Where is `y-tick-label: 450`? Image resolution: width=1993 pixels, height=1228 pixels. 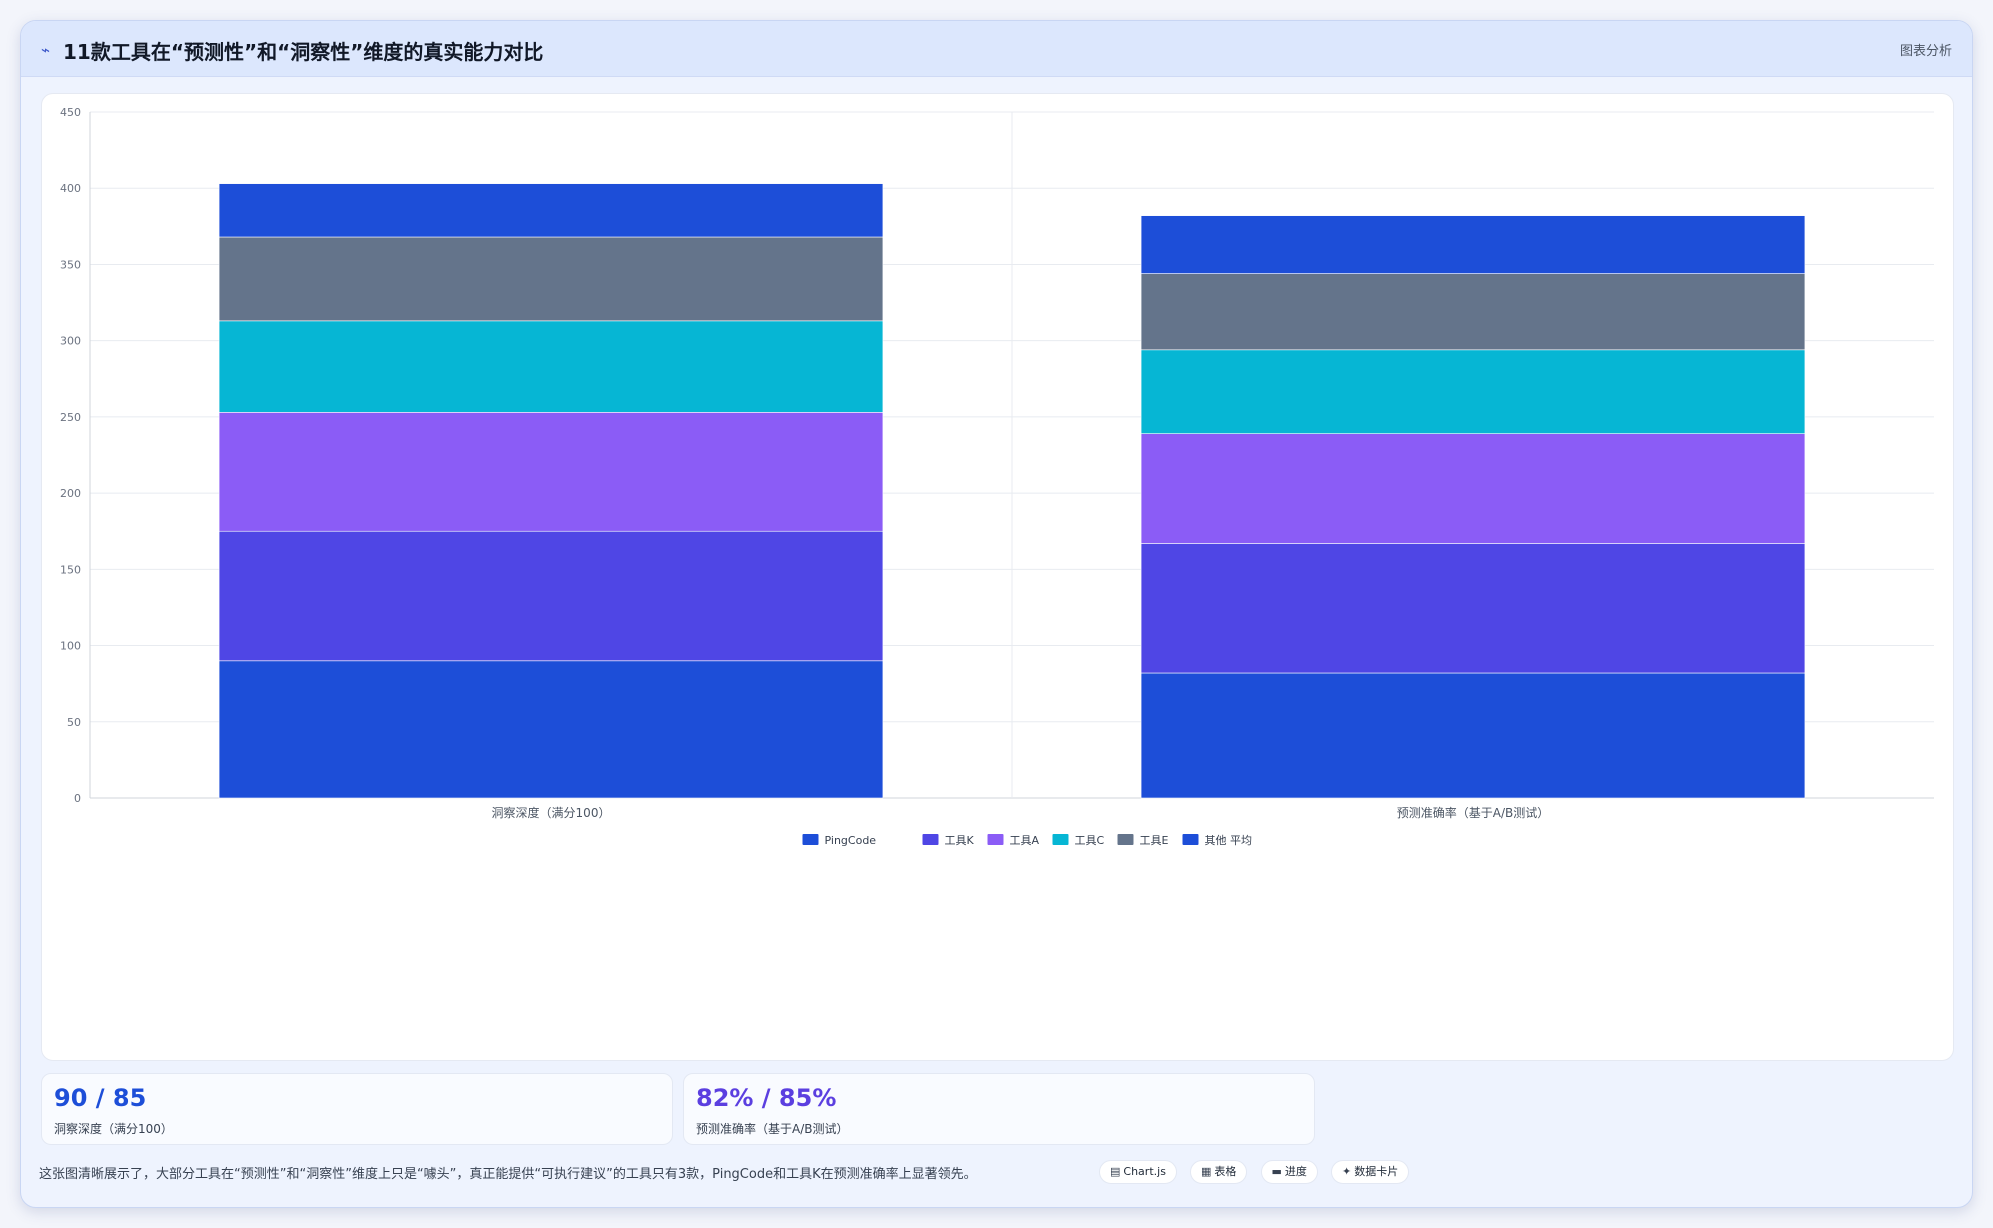 y-tick-label: 450 is located at coordinates (70, 112).